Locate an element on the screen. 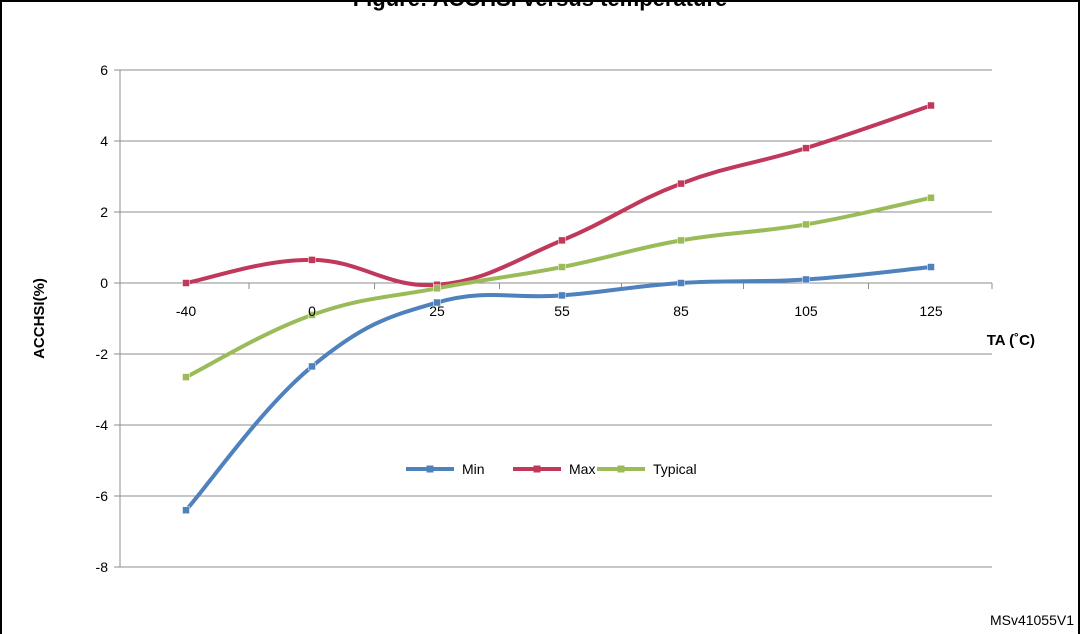  y-tick-label: 0 is located at coordinates (104, 283).